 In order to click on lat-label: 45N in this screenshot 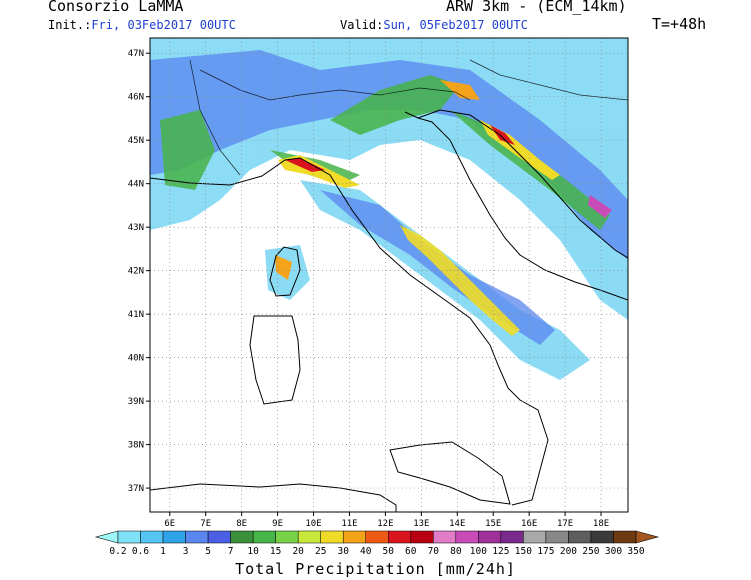, I will do `click(136, 141)`.